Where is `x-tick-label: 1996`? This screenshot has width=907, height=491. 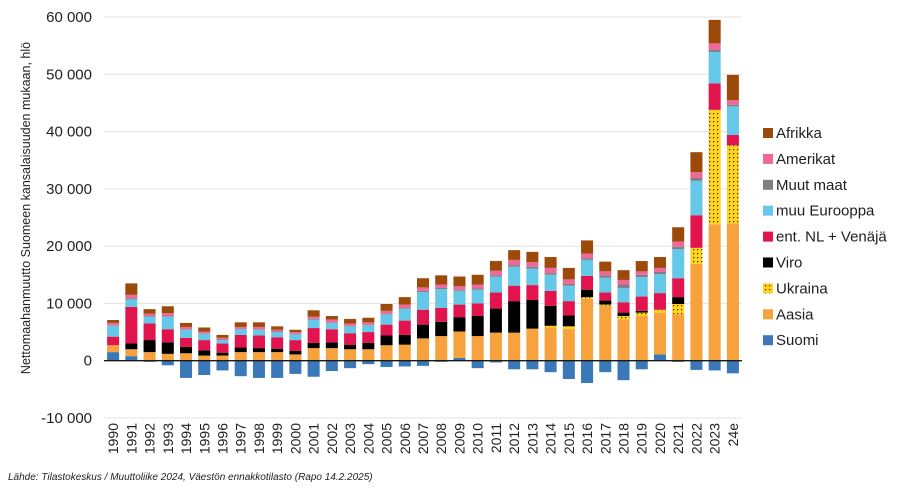 x-tick-label: 1996 is located at coordinates (222, 438).